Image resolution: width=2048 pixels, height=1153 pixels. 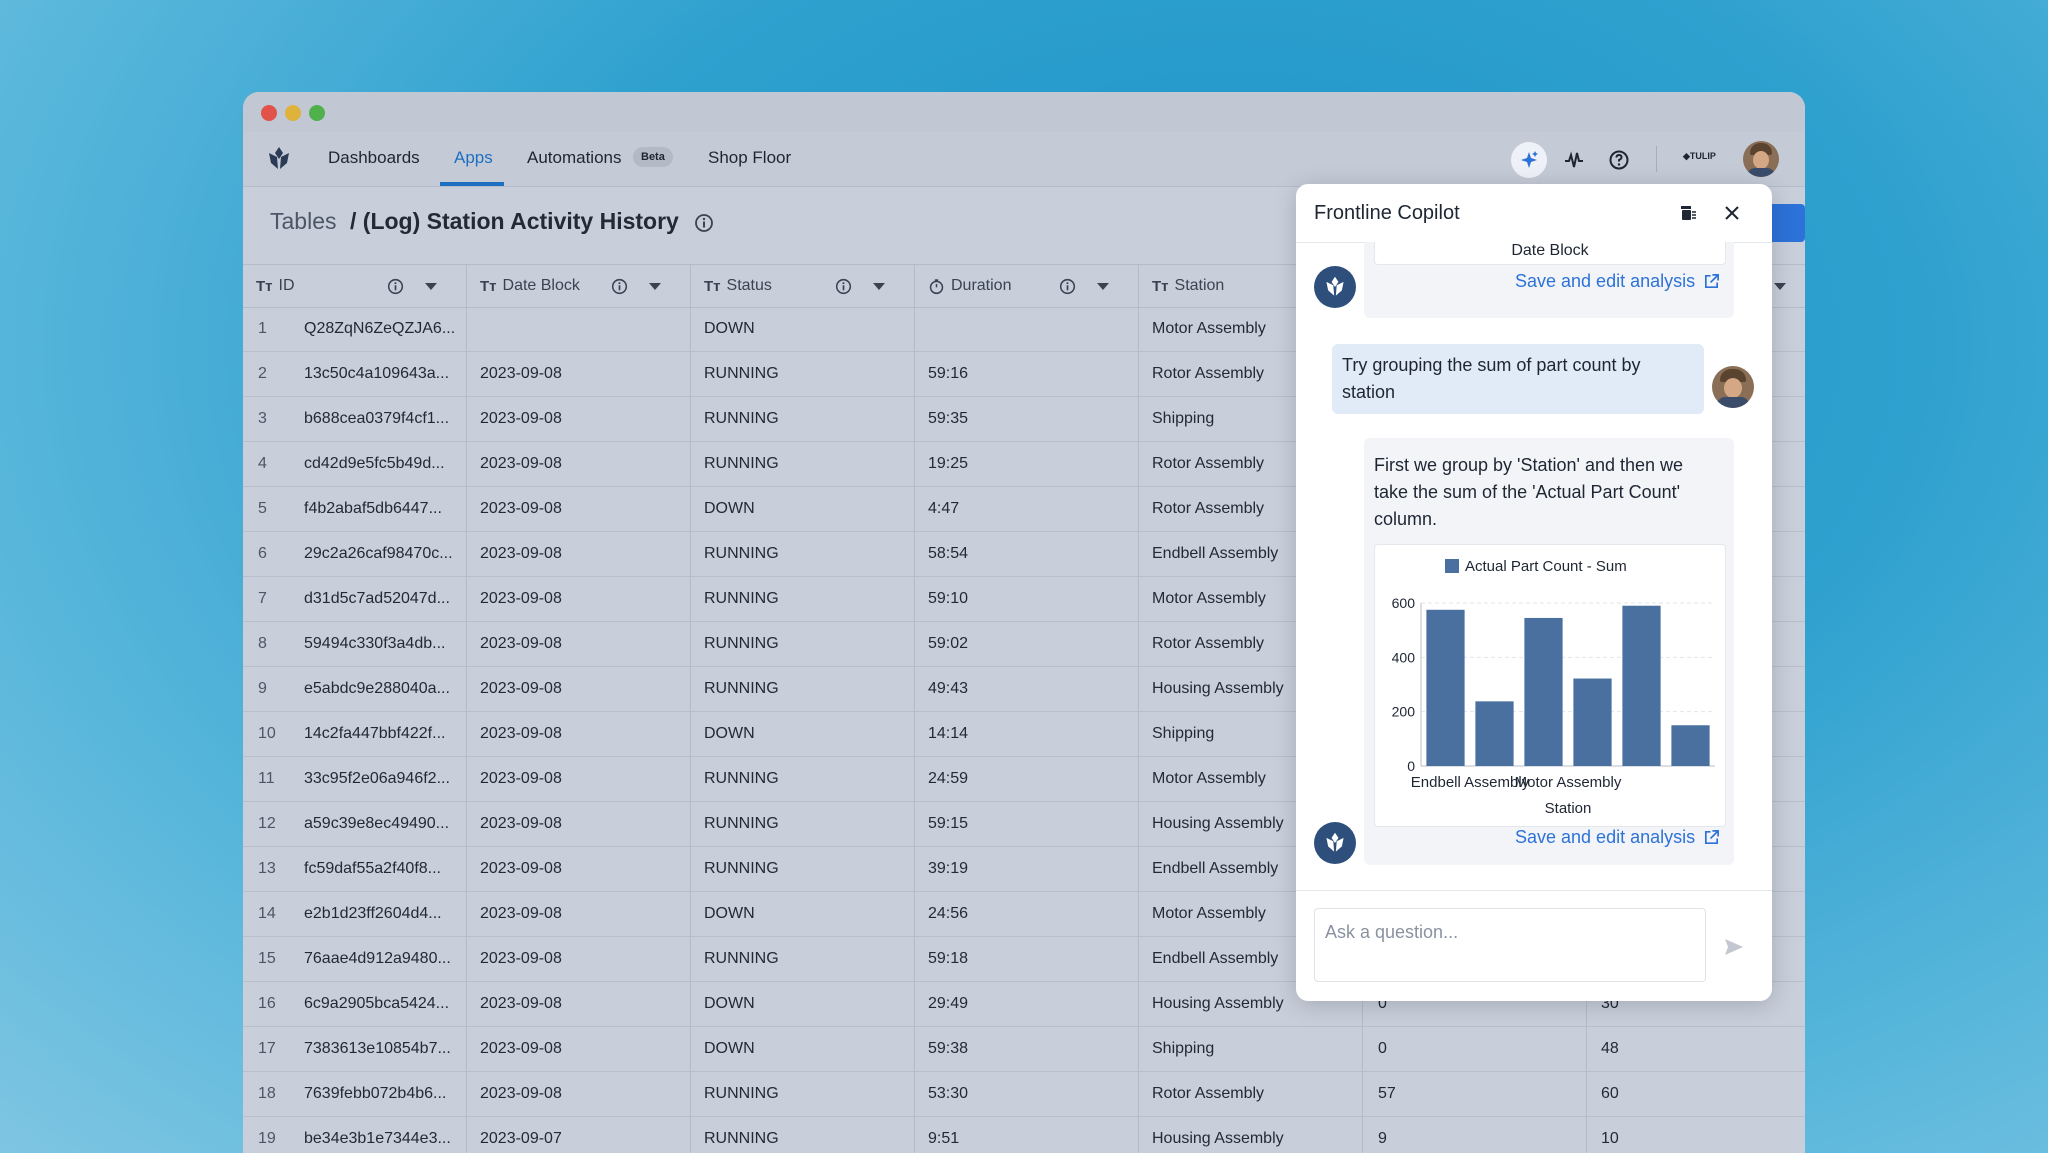 What do you see at coordinates (948, 868) in the screenshot?
I see `table-cell: 39:19` at bounding box center [948, 868].